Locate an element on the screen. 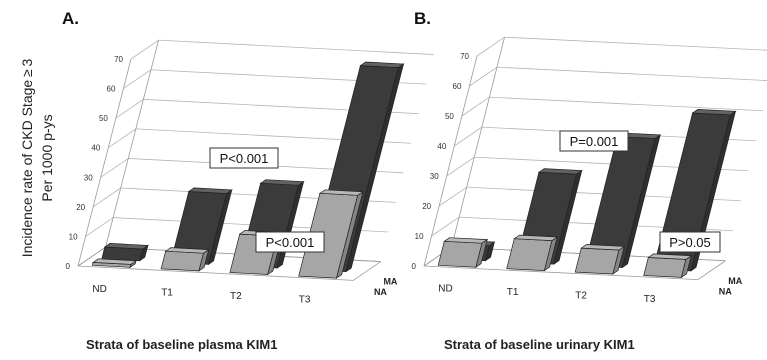 The width and height of the screenshot is (767, 360). x-axis-label: Strata of baseline urinary KIM1 is located at coordinates (539, 344).